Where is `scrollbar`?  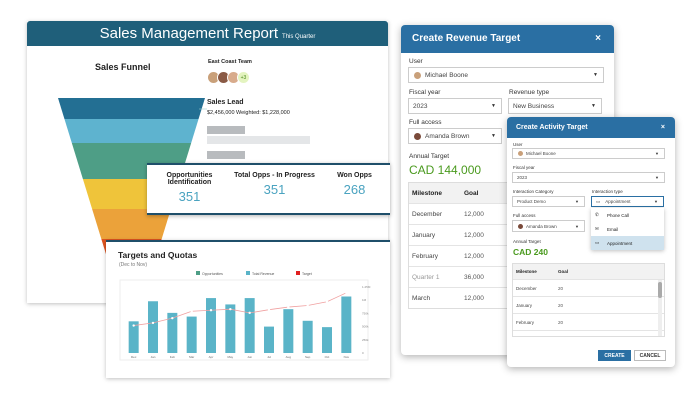
scrollbar is located at coordinates (660, 308).